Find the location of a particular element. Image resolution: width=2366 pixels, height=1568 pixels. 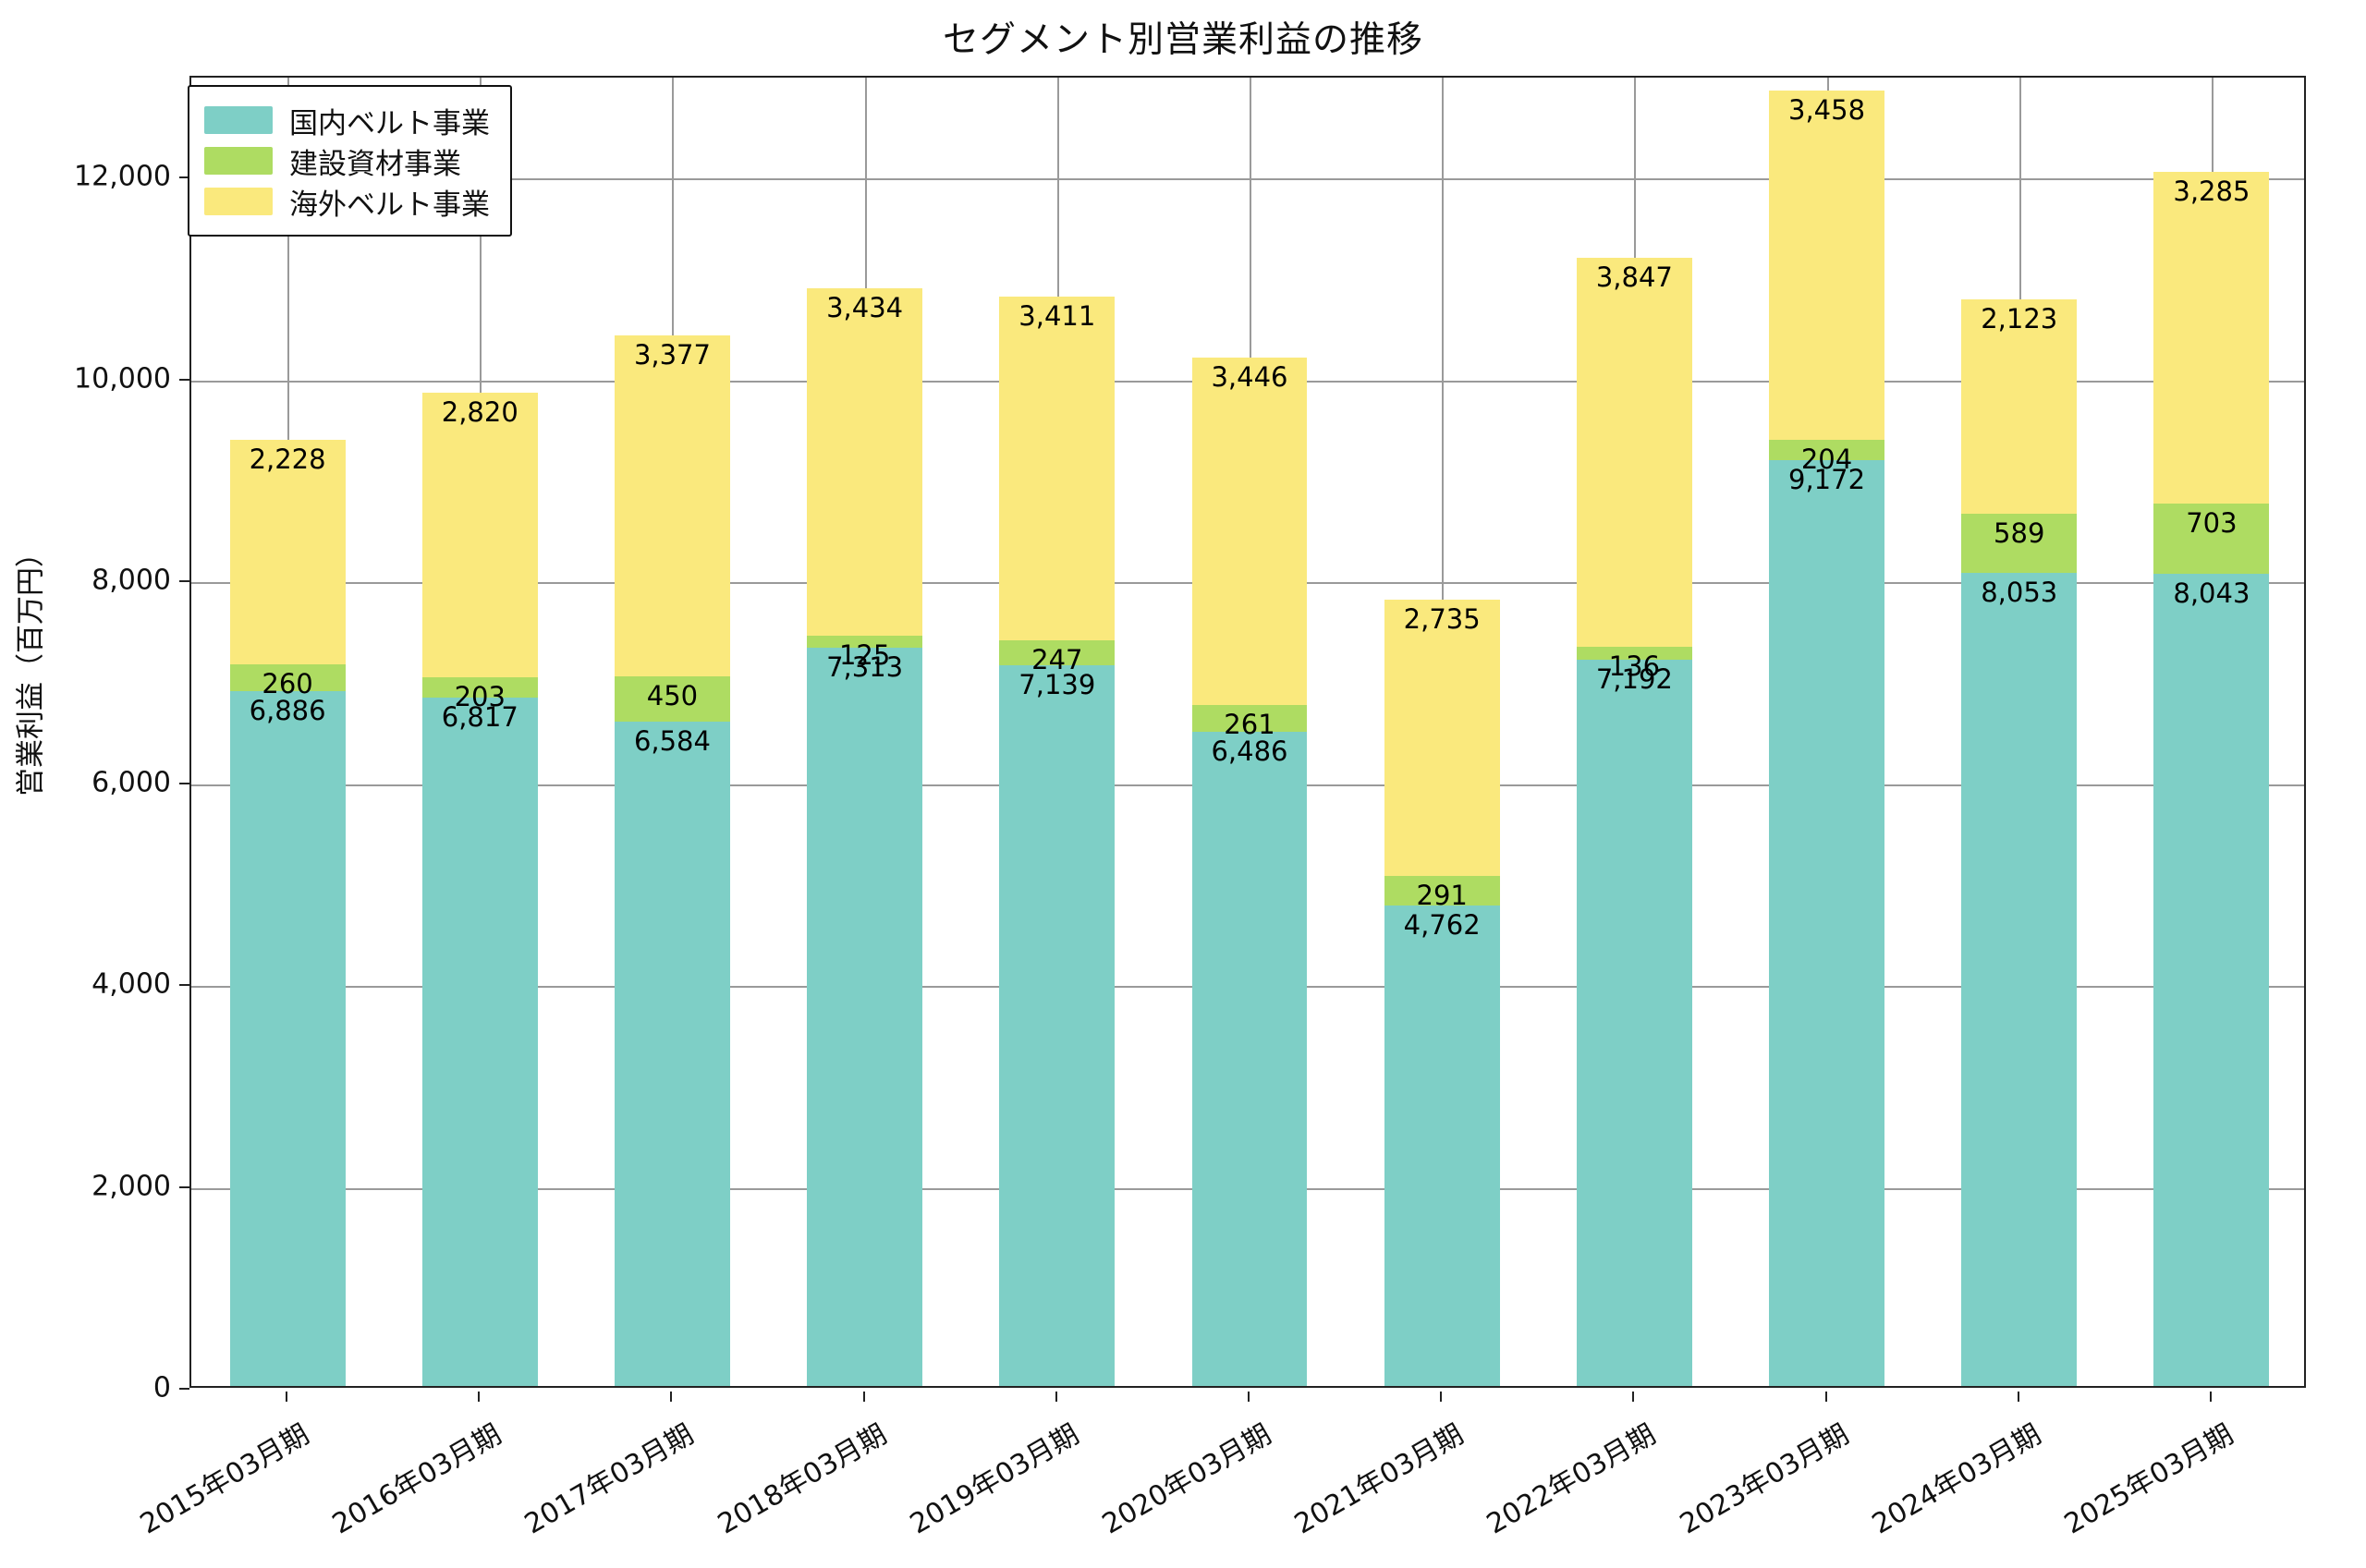

bar-value-label: 7,192 is located at coordinates (1634, 679).